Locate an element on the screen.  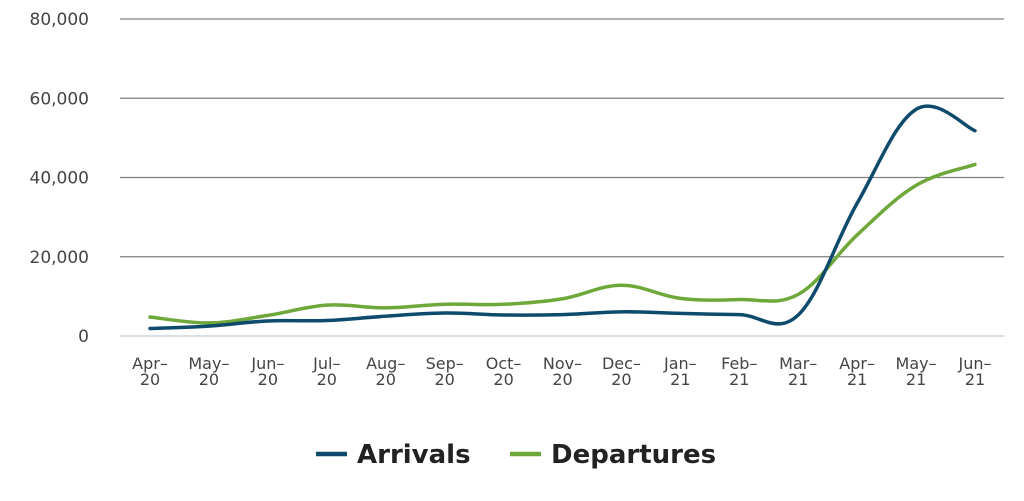
x-tick-label-line: Jan– is located at coordinates (680, 363).